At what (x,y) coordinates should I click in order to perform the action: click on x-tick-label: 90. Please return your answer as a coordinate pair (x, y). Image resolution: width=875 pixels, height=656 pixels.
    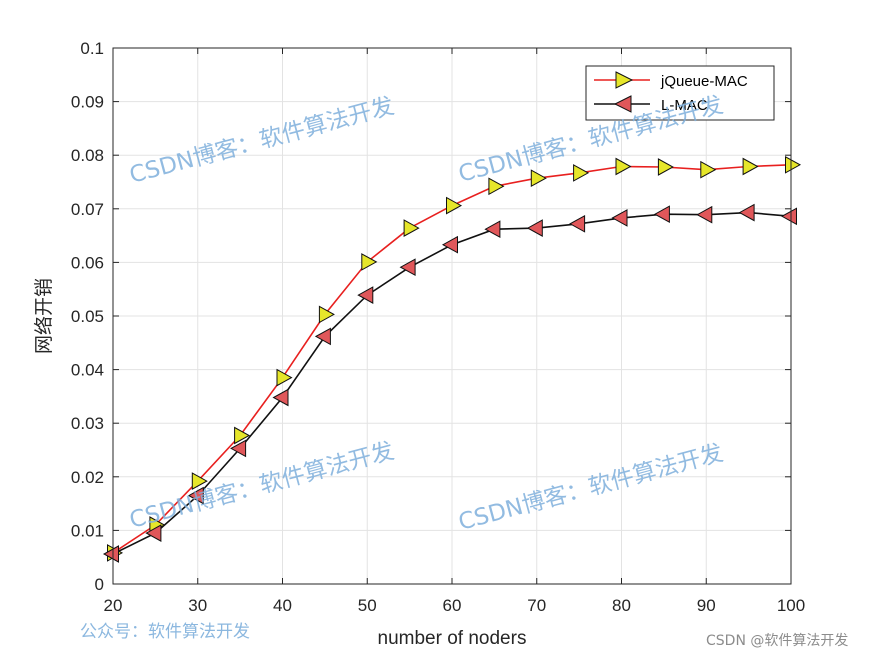
    Looking at the image, I should click on (706, 605).